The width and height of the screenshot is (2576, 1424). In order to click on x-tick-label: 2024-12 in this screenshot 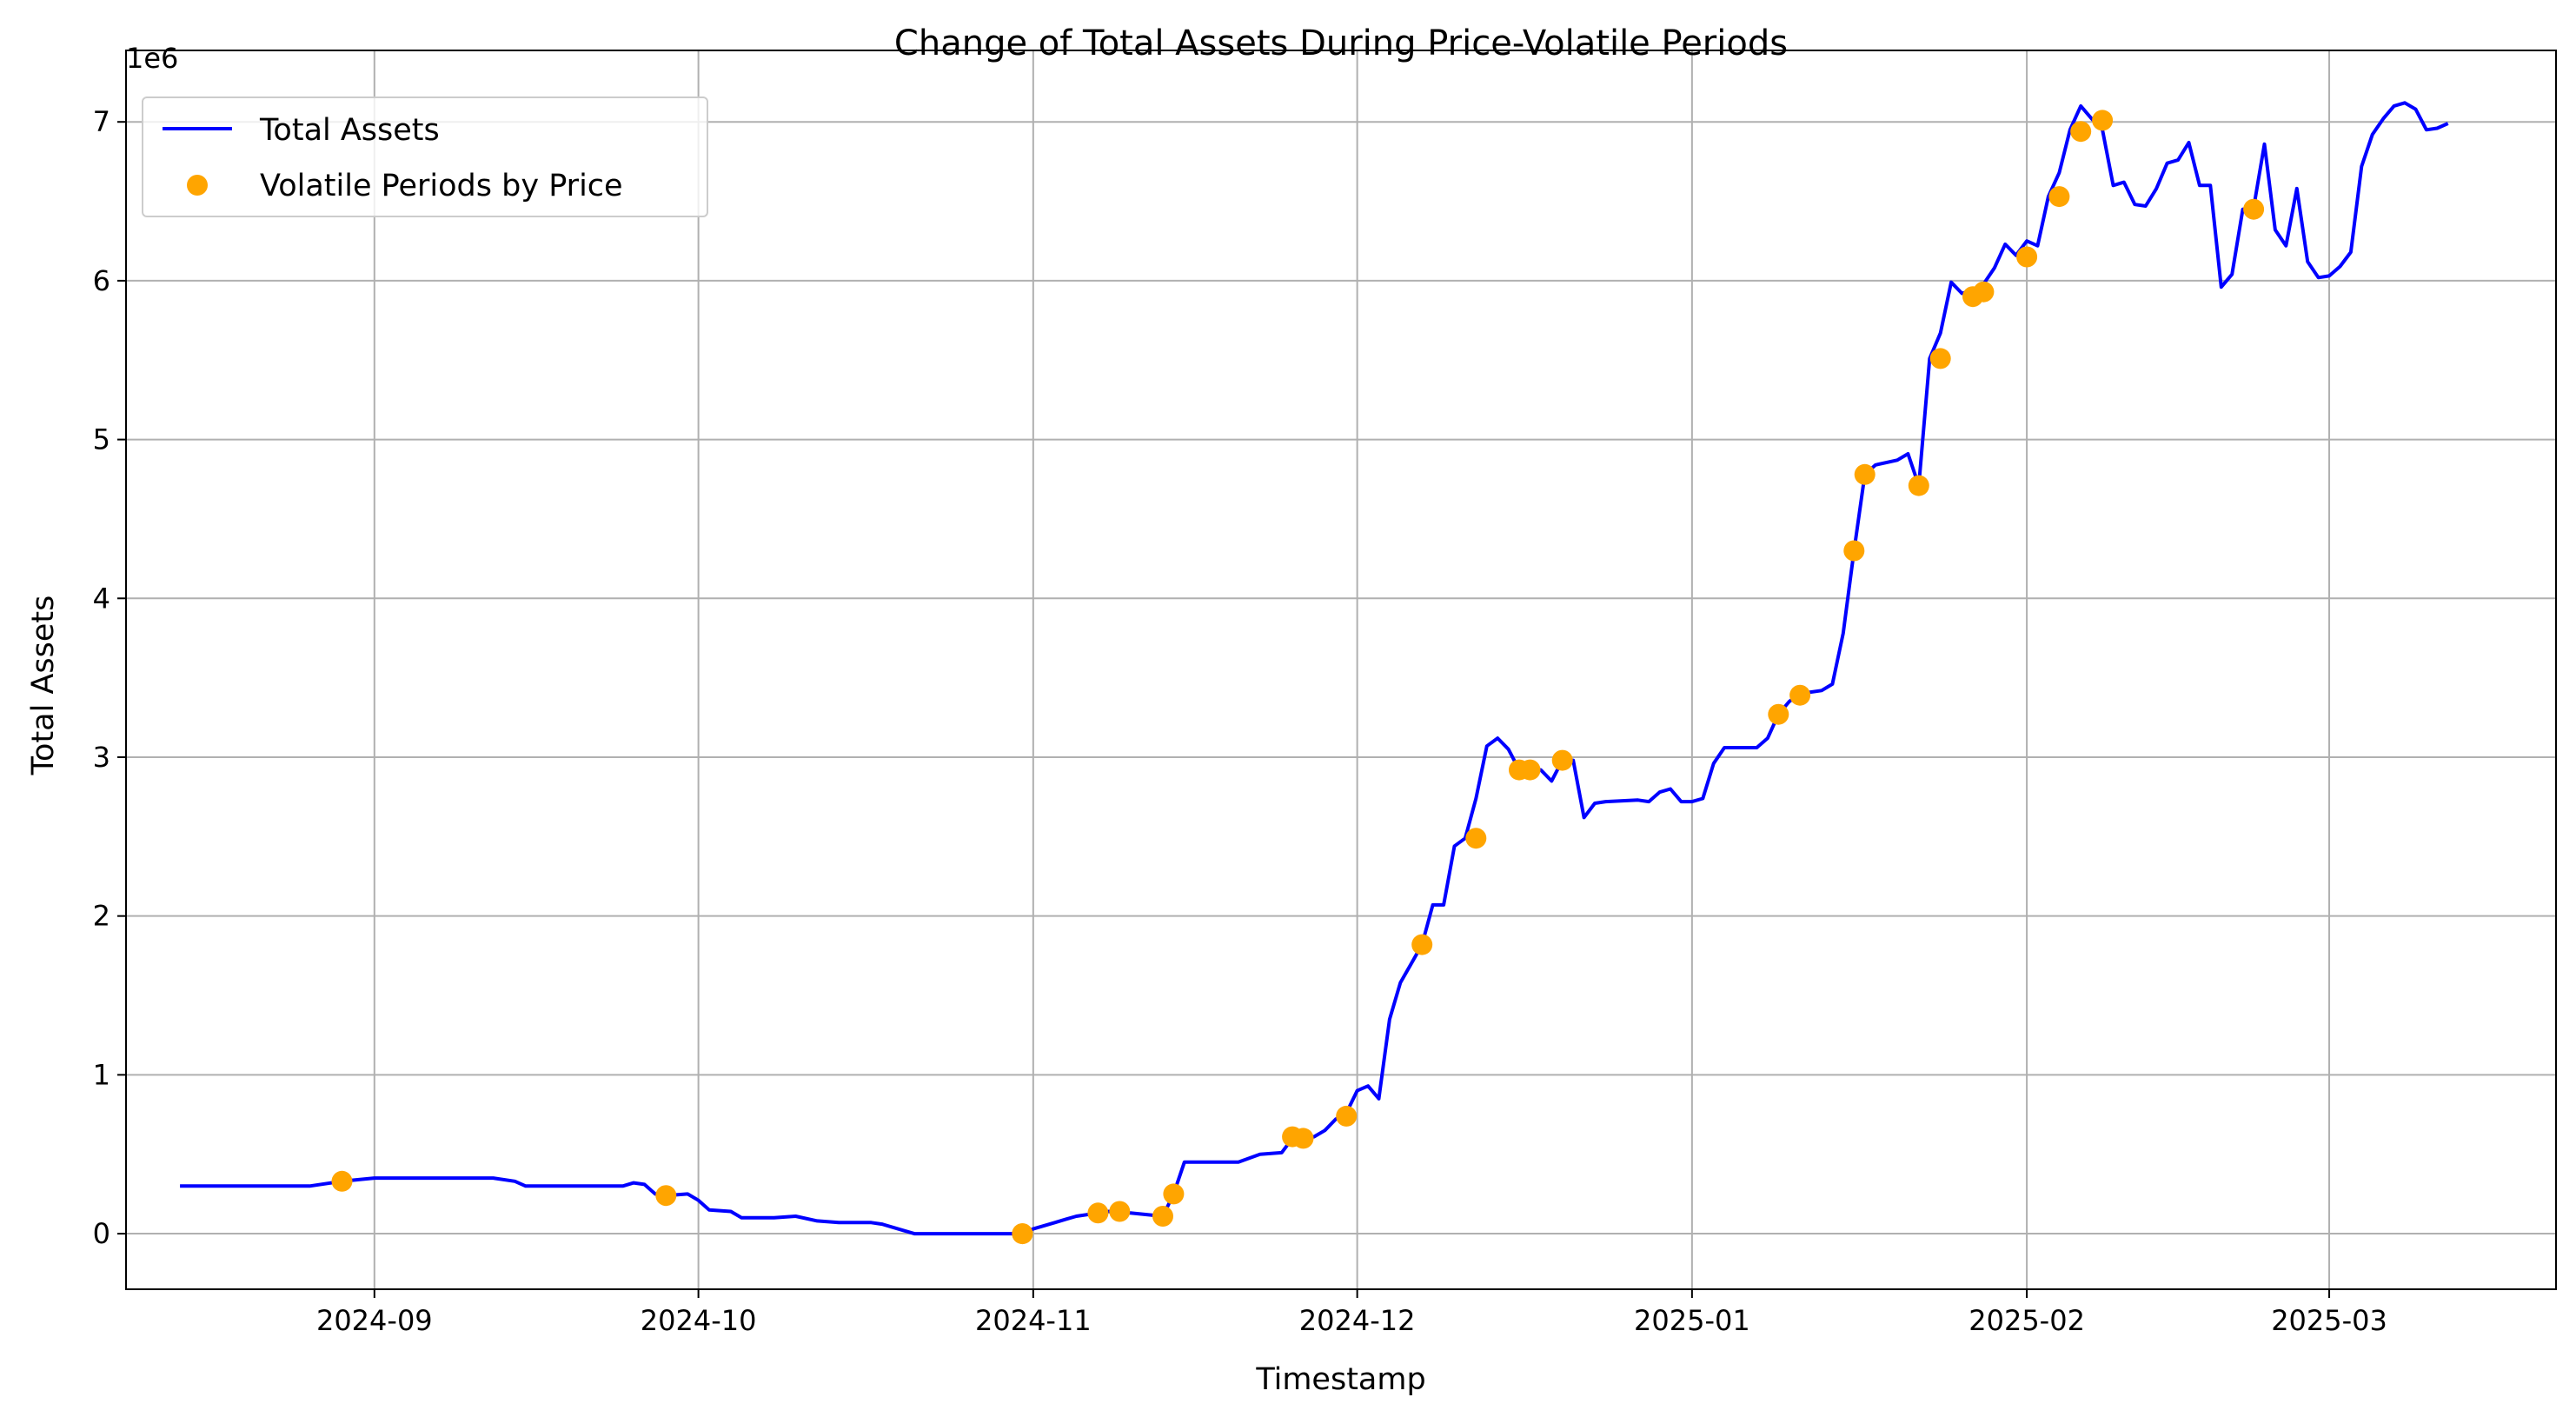, I will do `click(1357, 1320)`.